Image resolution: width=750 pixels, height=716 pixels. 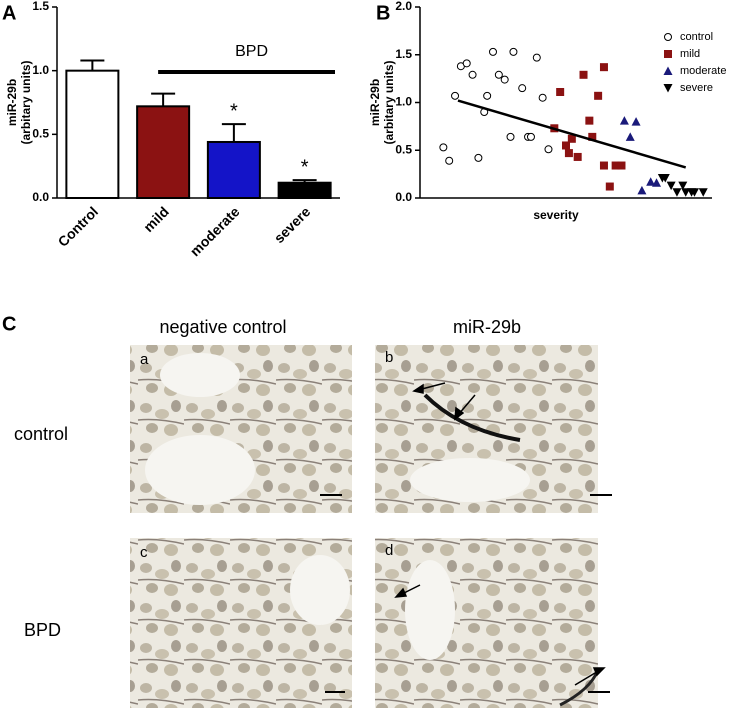 What do you see at coordinates (389, 550) in the screenshot?
I see `image-label: d` at bounding box center [389, 550].